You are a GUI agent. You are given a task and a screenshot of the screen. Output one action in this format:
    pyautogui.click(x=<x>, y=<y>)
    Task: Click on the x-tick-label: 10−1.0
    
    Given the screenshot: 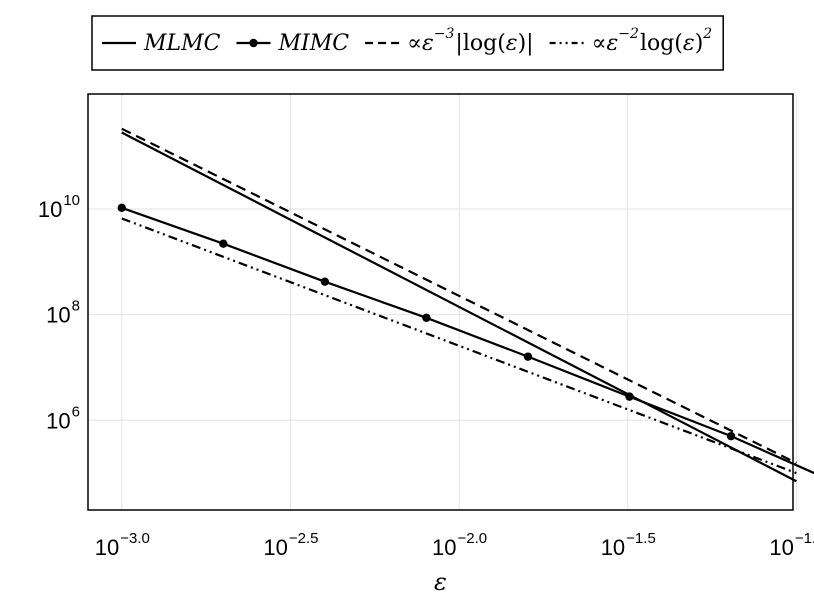 What is the action you would take?
    pyautogui.click(x=791, y=545)
    